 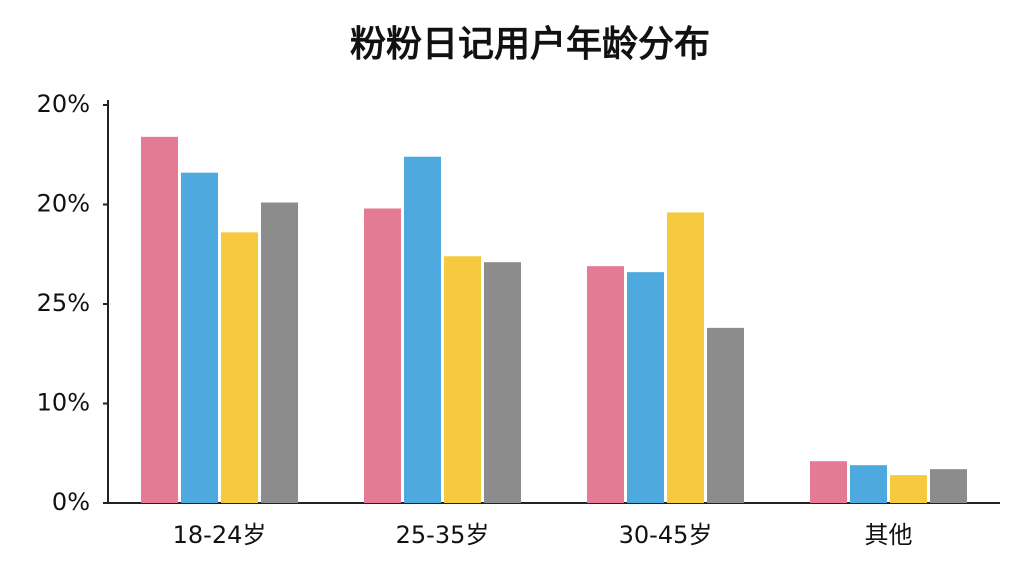 What do you see at coordinates (443, 535) in the screenshot?
I see `x-tick-label: 25-35岁` at bounding box center [443, 535].